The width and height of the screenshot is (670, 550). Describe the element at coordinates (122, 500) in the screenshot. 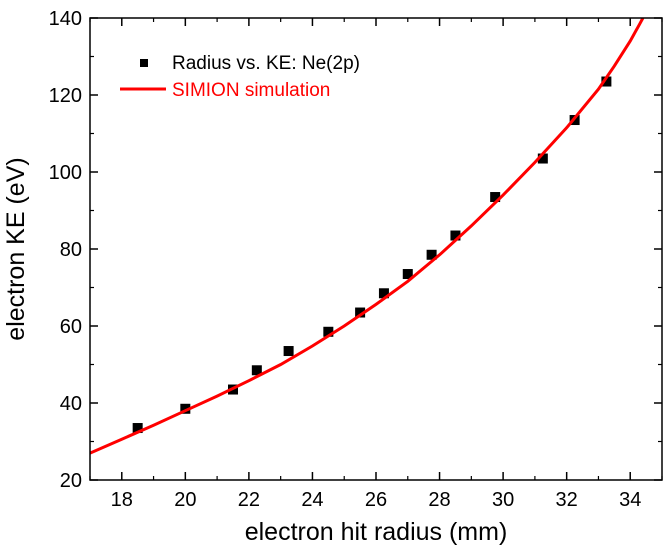

I see `x-tick-label: 18` at that location.